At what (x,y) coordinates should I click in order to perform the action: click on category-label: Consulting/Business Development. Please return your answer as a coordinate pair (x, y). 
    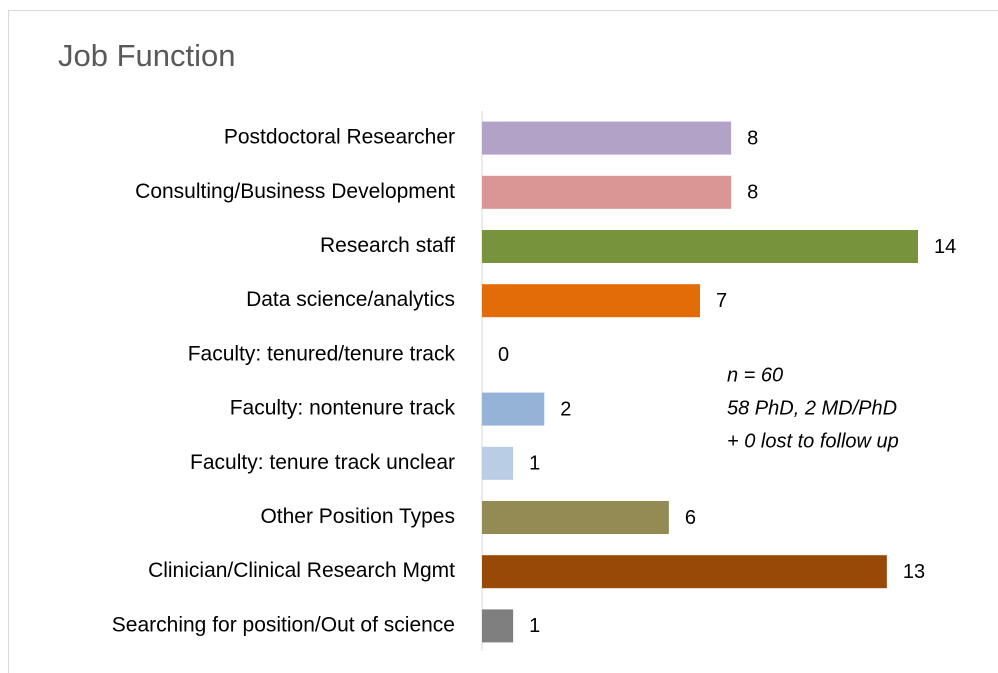
    Looking at the image, I should click on (295, 191).